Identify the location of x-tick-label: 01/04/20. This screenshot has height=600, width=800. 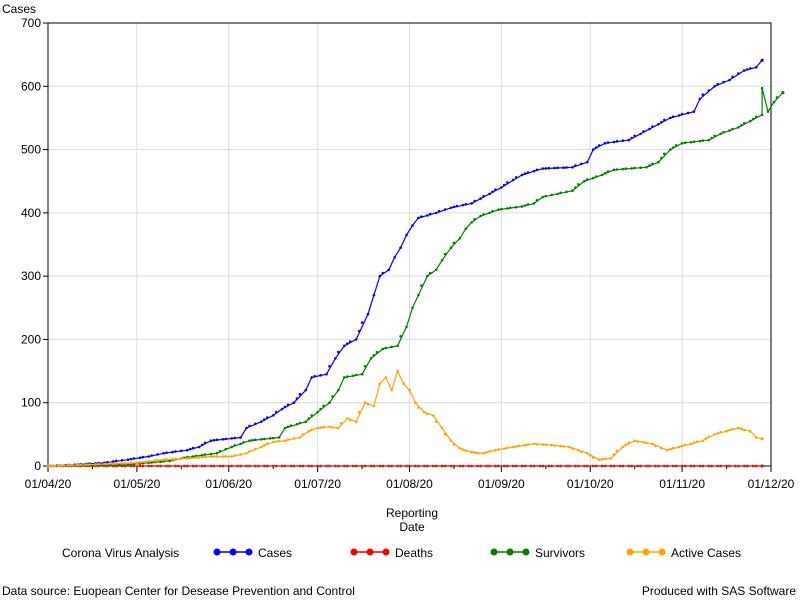
(48, 484).